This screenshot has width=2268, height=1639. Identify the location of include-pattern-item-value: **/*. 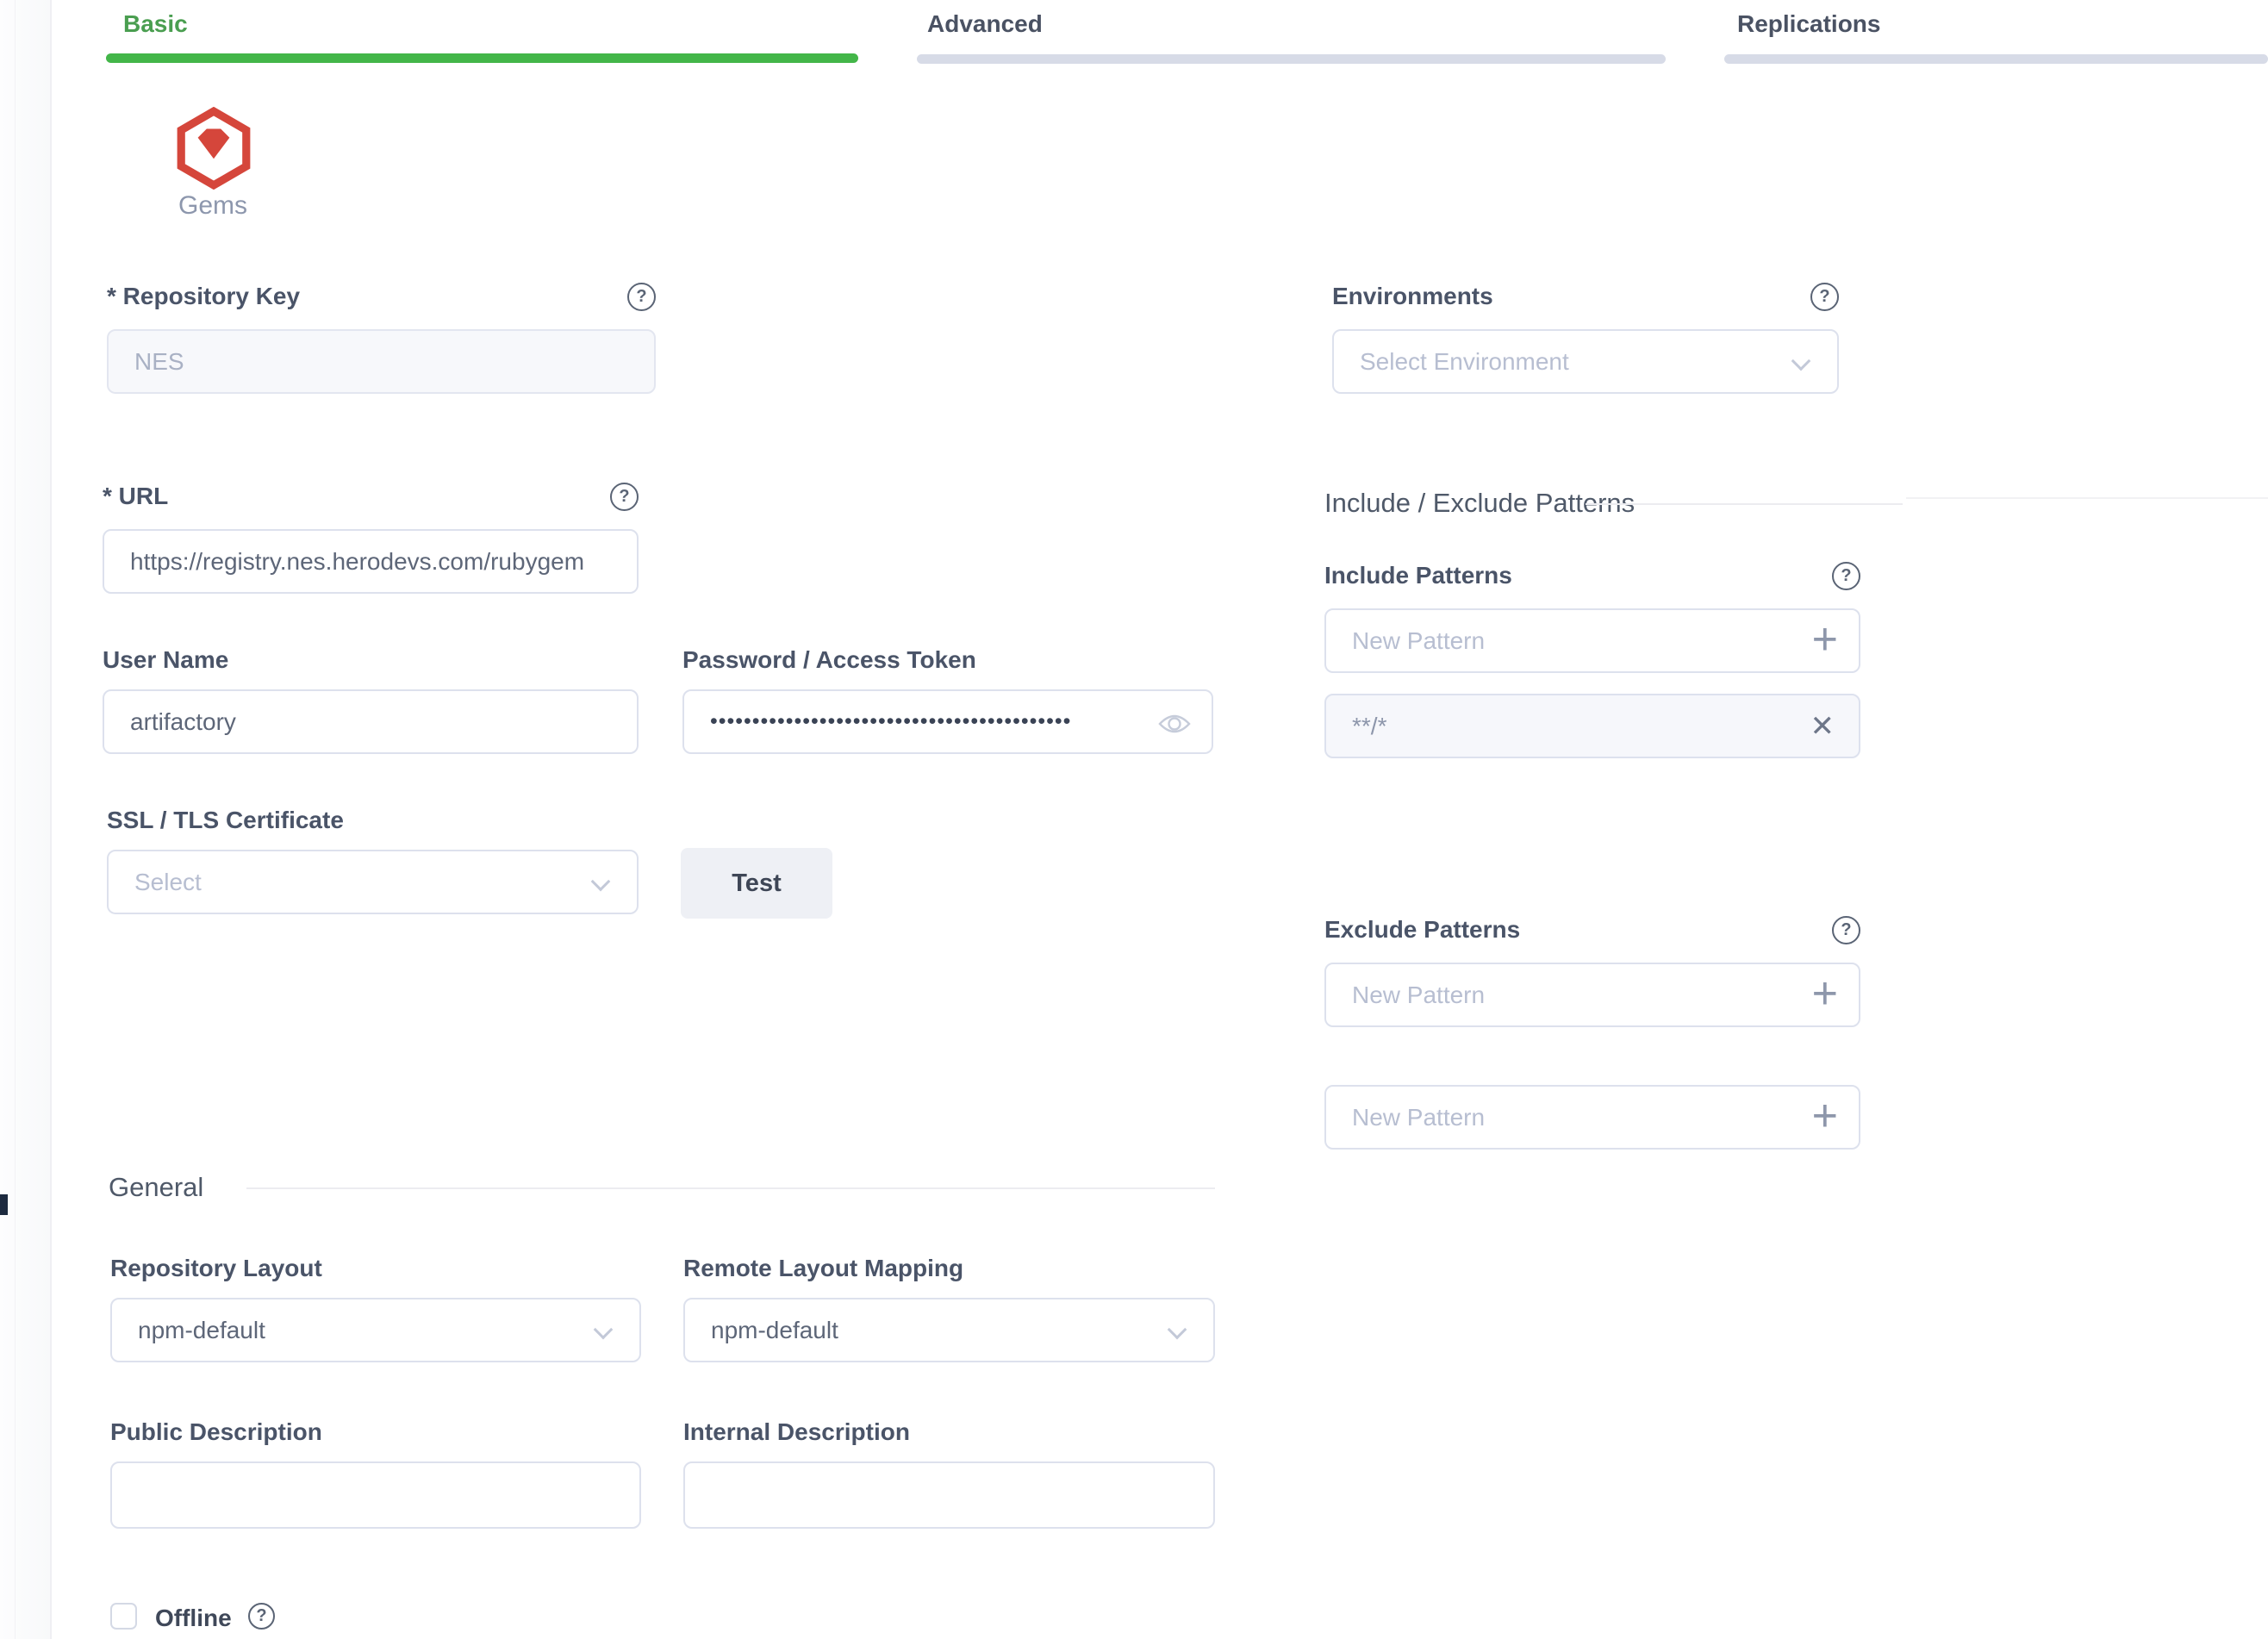
(1369, 725).